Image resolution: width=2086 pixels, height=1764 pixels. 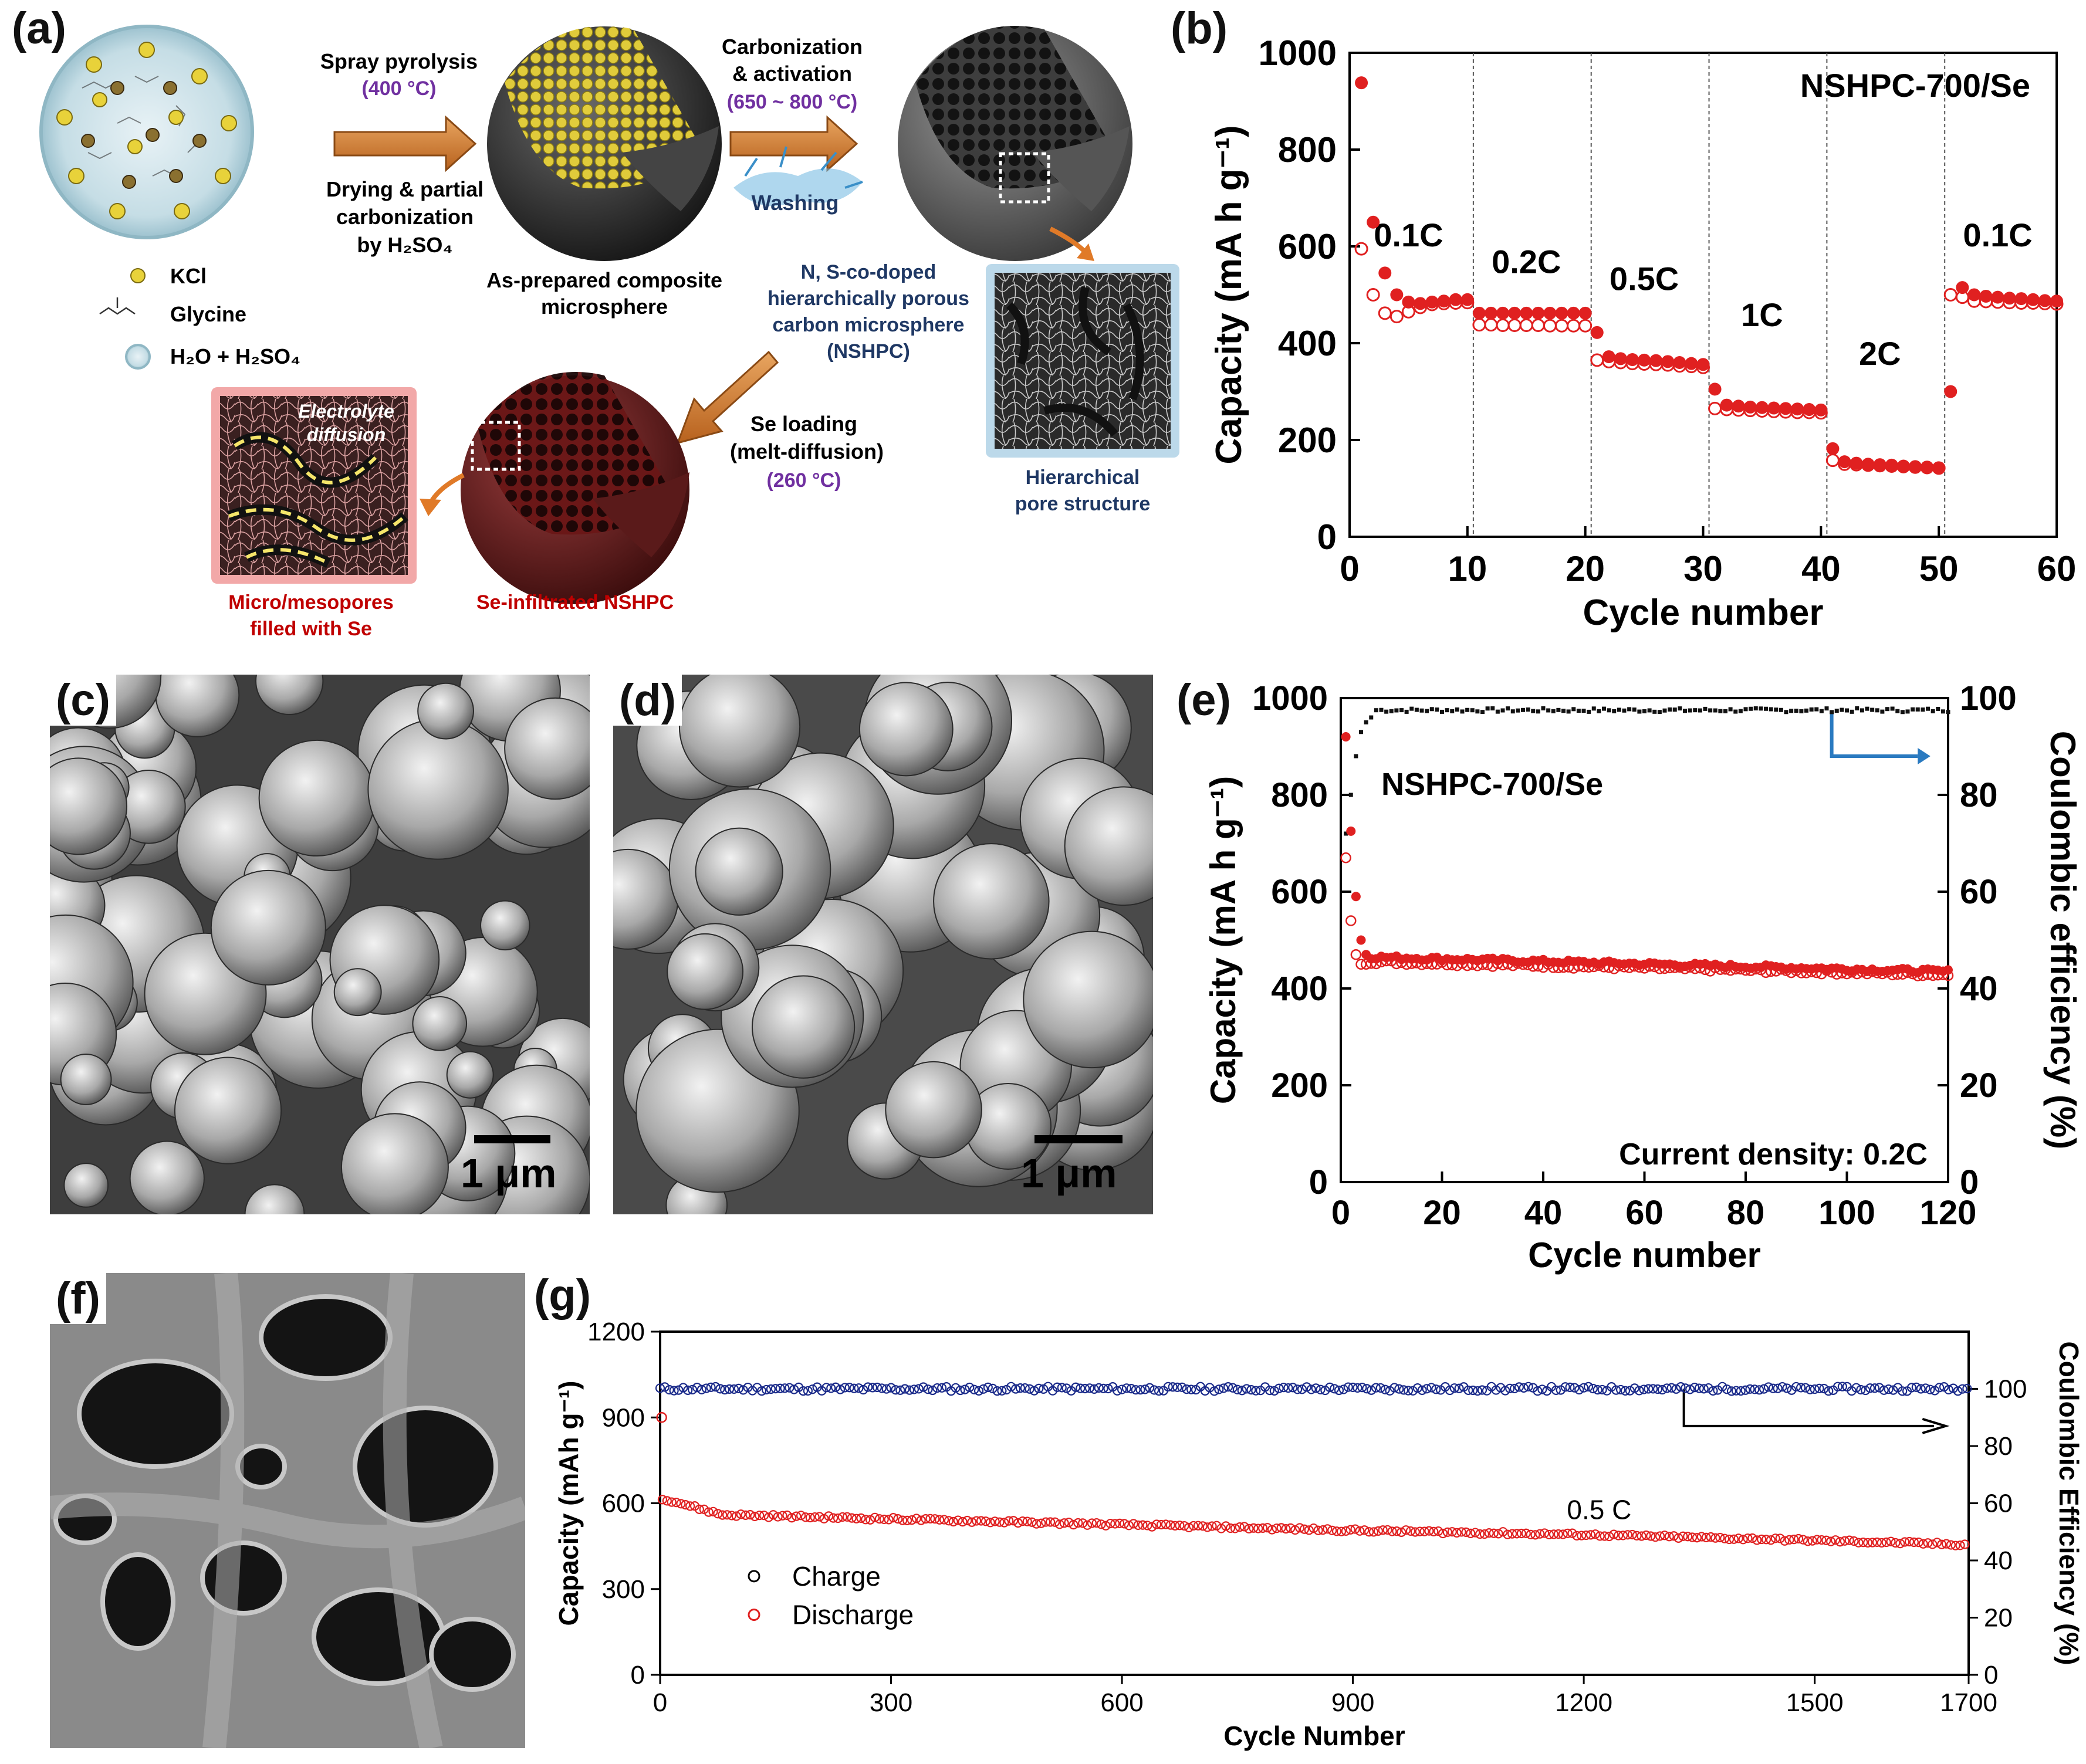 I want to click on x-tick-label-5: 100, so click(x=1846, y=1213).